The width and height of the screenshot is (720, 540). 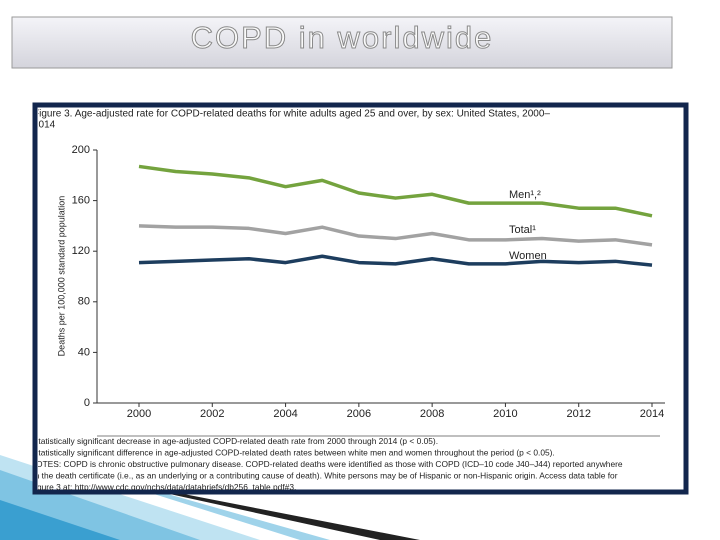 I want to click on y-tick-label: 40, so click(x=84, y=352).